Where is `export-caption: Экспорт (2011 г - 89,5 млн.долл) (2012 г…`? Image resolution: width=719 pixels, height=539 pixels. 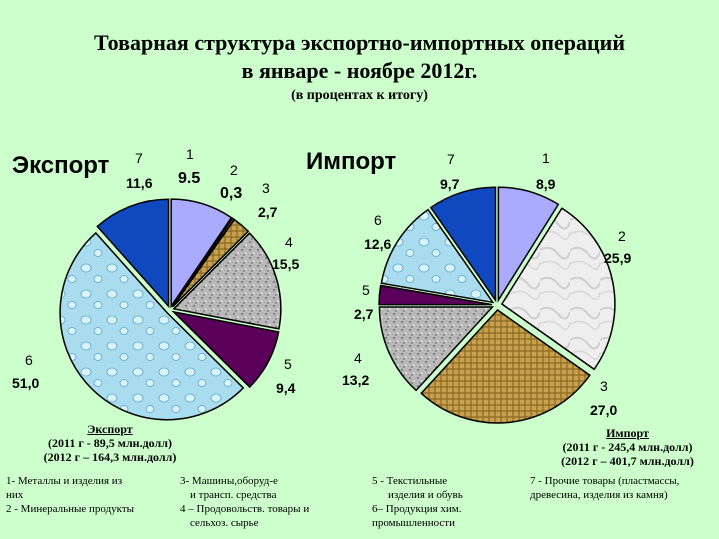
export-caption: Экспорт (2011 г - 89,5 млн.долл) (2012 г… is located at coordinates (110, 443).